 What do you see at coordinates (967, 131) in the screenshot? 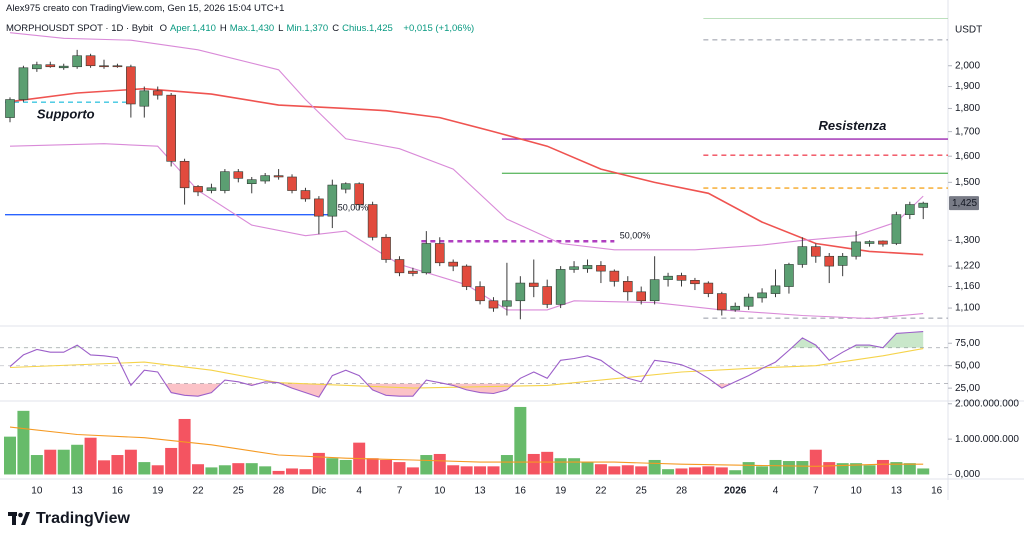
I see `y-tick-label: 1,700` at bounding box center [967, 131].